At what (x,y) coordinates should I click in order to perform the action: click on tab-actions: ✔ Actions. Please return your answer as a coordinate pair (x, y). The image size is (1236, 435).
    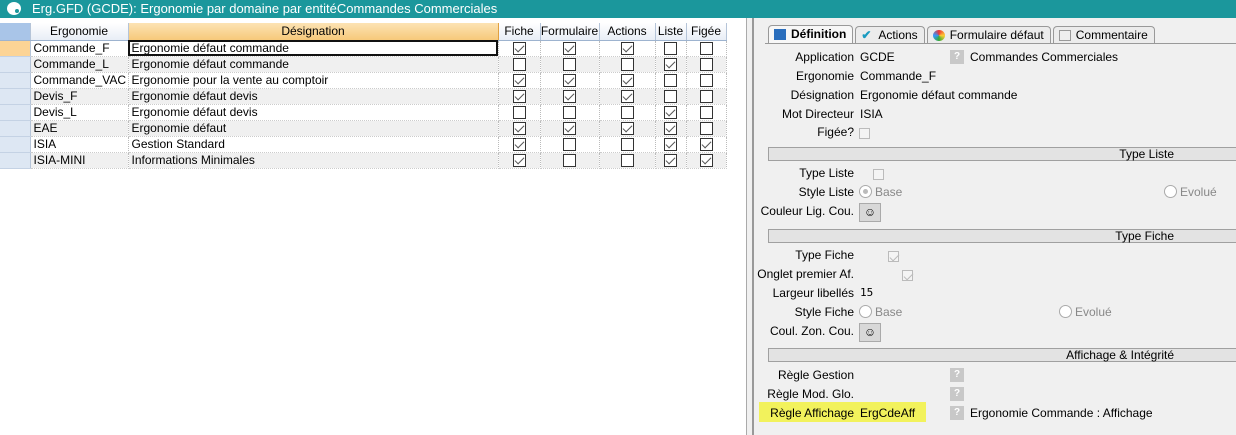
    Looking at the image, I should click on (890, 35).